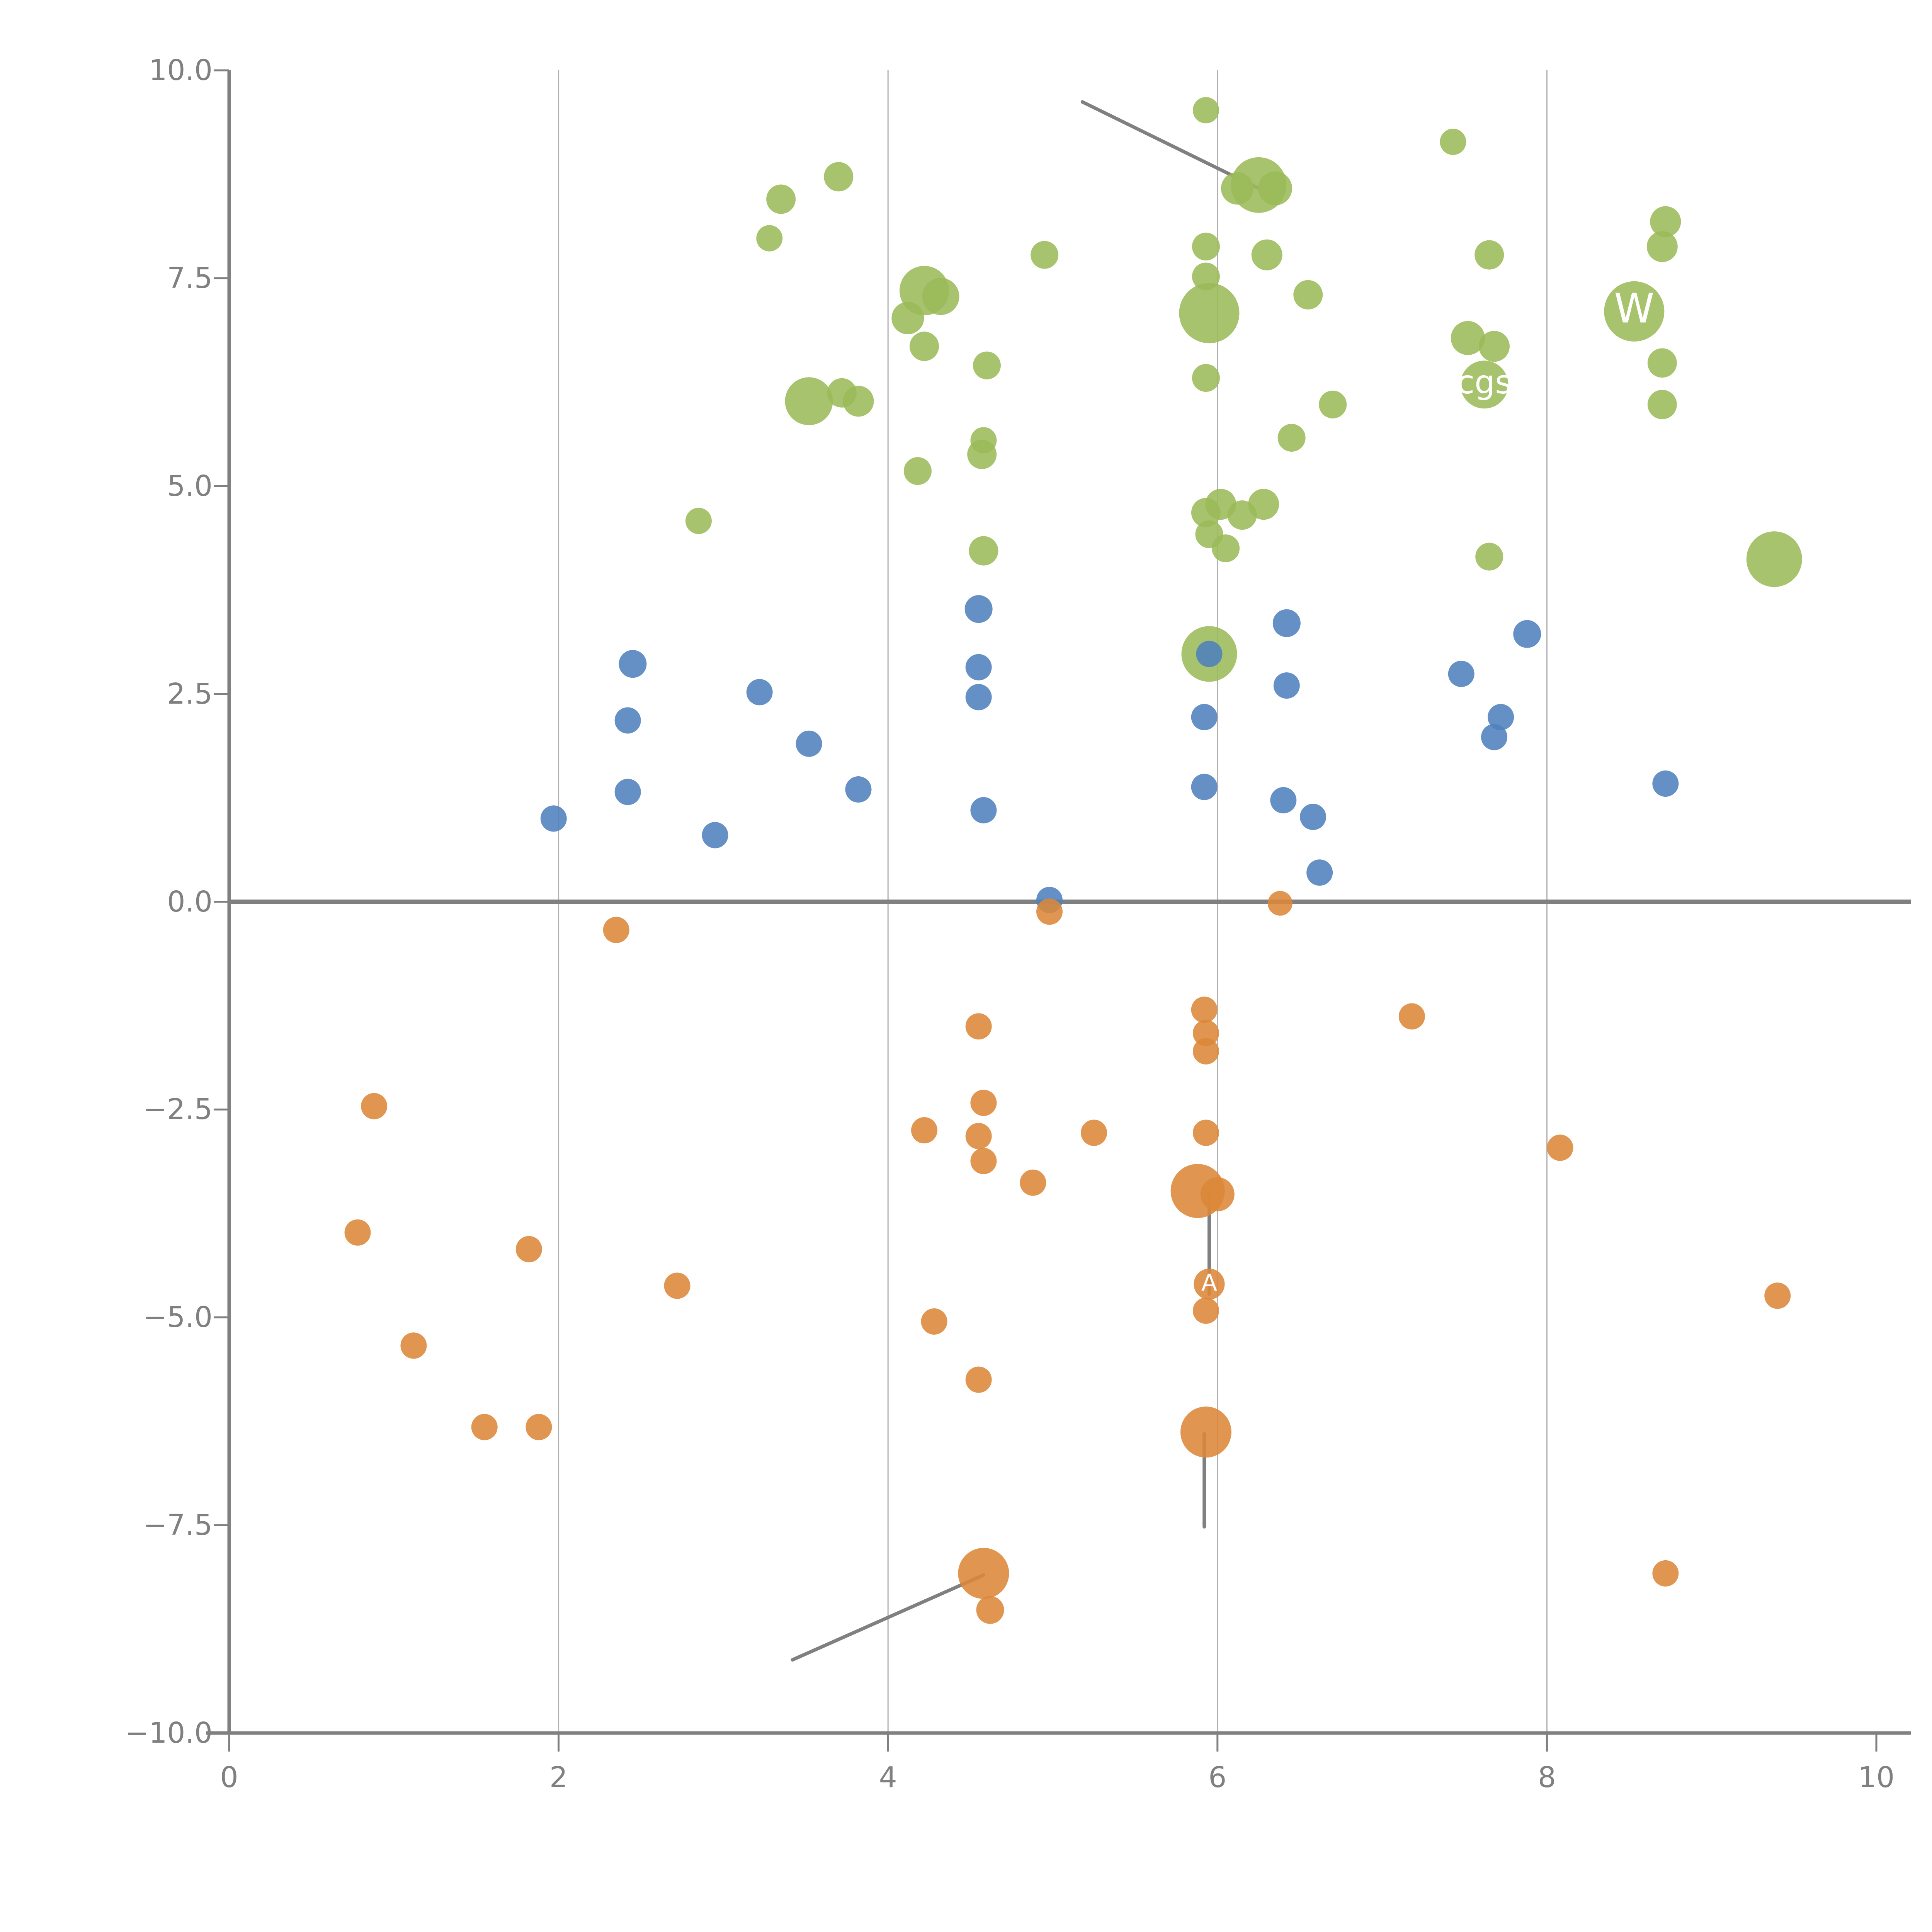  What do you see at coordinates (1218, 1778) in the screenshot?
I see `x-tick-label: 6` at bounding box center [1218, 1778].